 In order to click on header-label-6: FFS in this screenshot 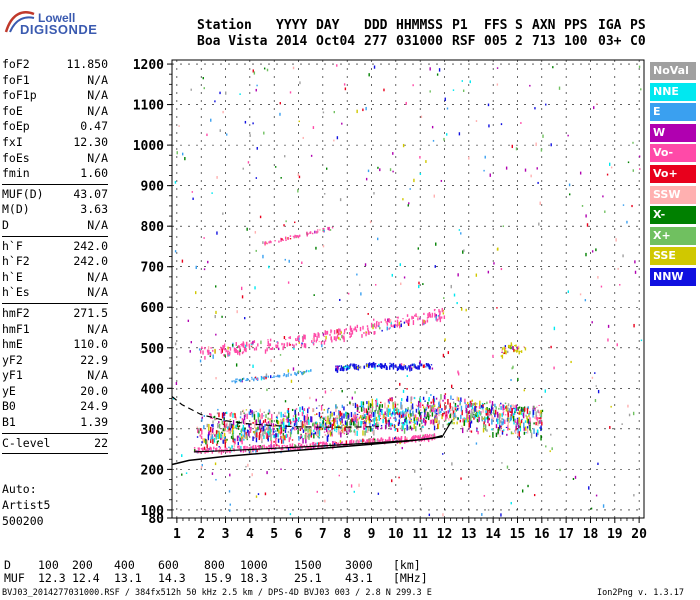, I will do `click(496, 25)`.